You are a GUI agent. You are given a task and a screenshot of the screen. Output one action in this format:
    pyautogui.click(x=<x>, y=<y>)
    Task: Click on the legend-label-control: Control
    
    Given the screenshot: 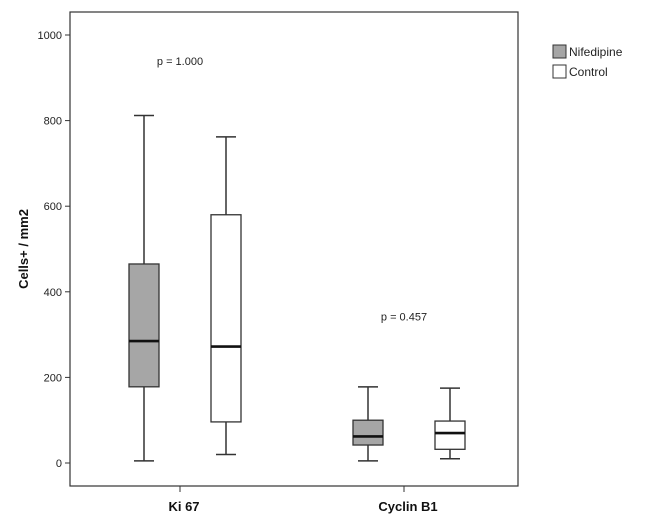 What is the action you would take?
    pyautogui.click(x=588, y=72)
    